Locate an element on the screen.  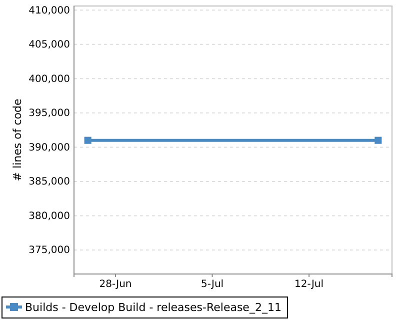
y-tick-label: 375,000 is located at coordinates (49, 250).